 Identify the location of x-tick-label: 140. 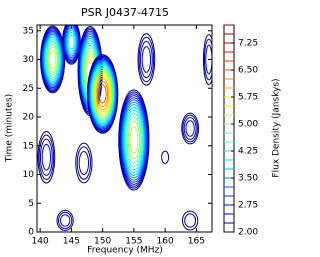
(40, 242).